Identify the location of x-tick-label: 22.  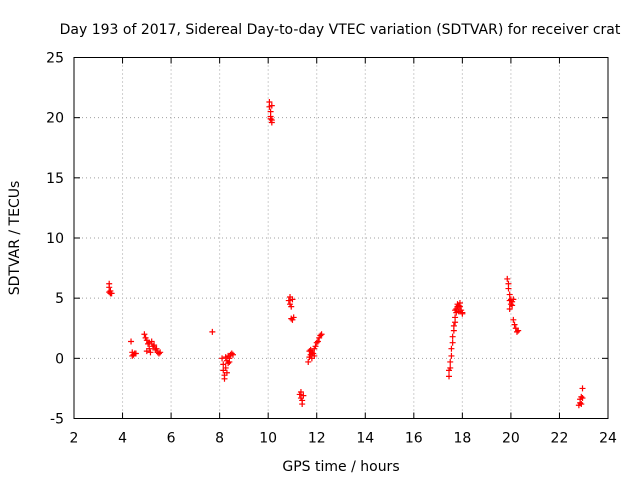
(560, 439).